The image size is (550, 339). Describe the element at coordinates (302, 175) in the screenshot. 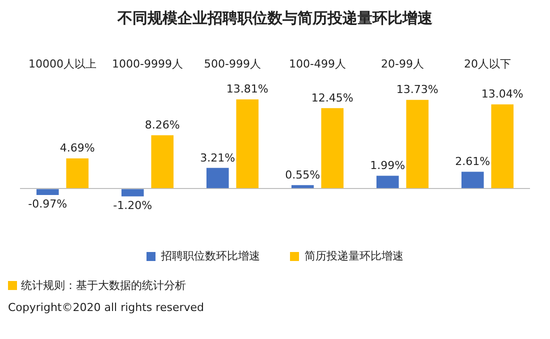

I see `data-label: 0.55%` at that location.